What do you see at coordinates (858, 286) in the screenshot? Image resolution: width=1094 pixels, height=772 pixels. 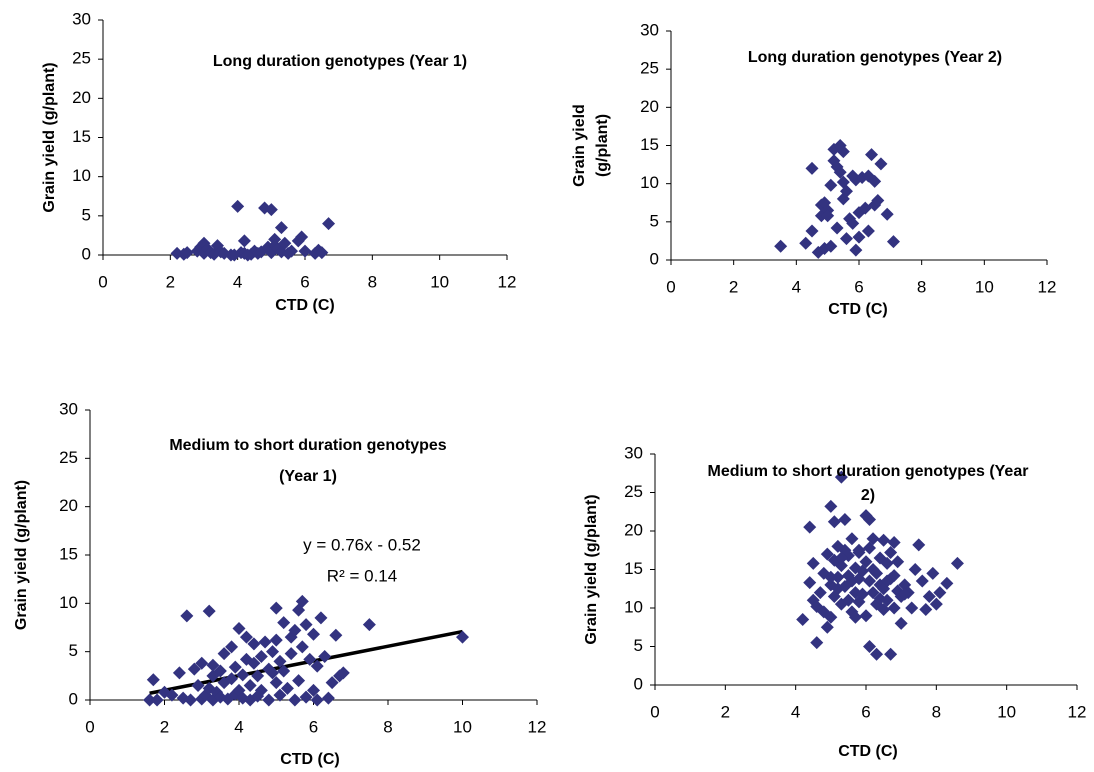 I see `x-tick-label: 6` at bounding box center [858, 286].